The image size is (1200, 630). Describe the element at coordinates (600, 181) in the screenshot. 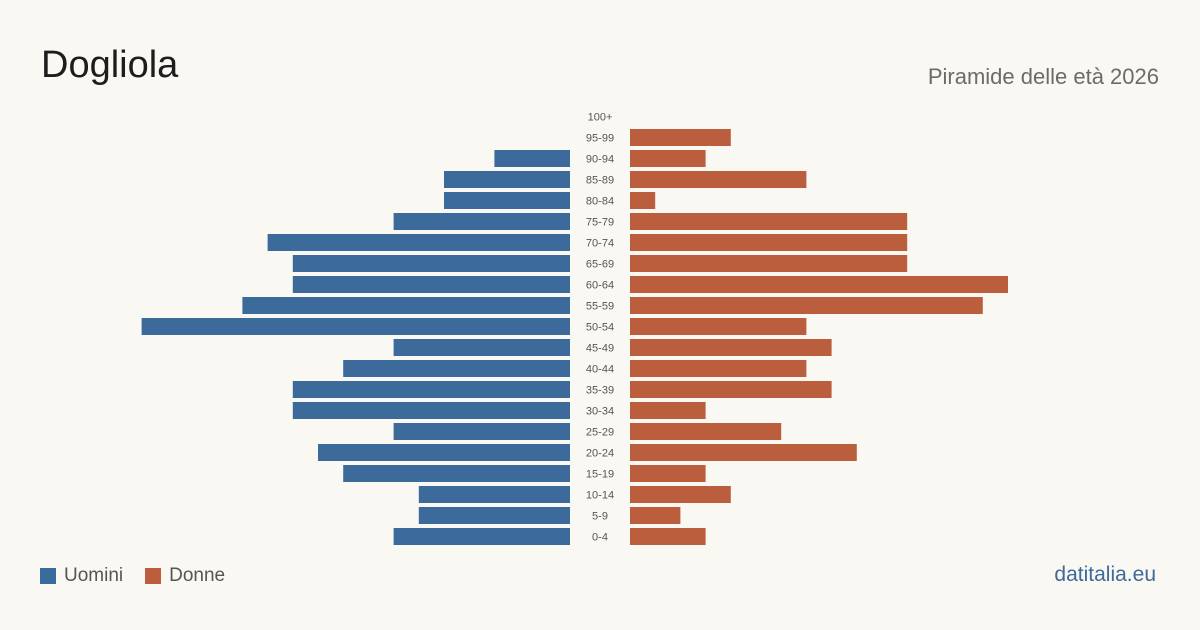

I see `age-label-85-89: 85-89` at that location.